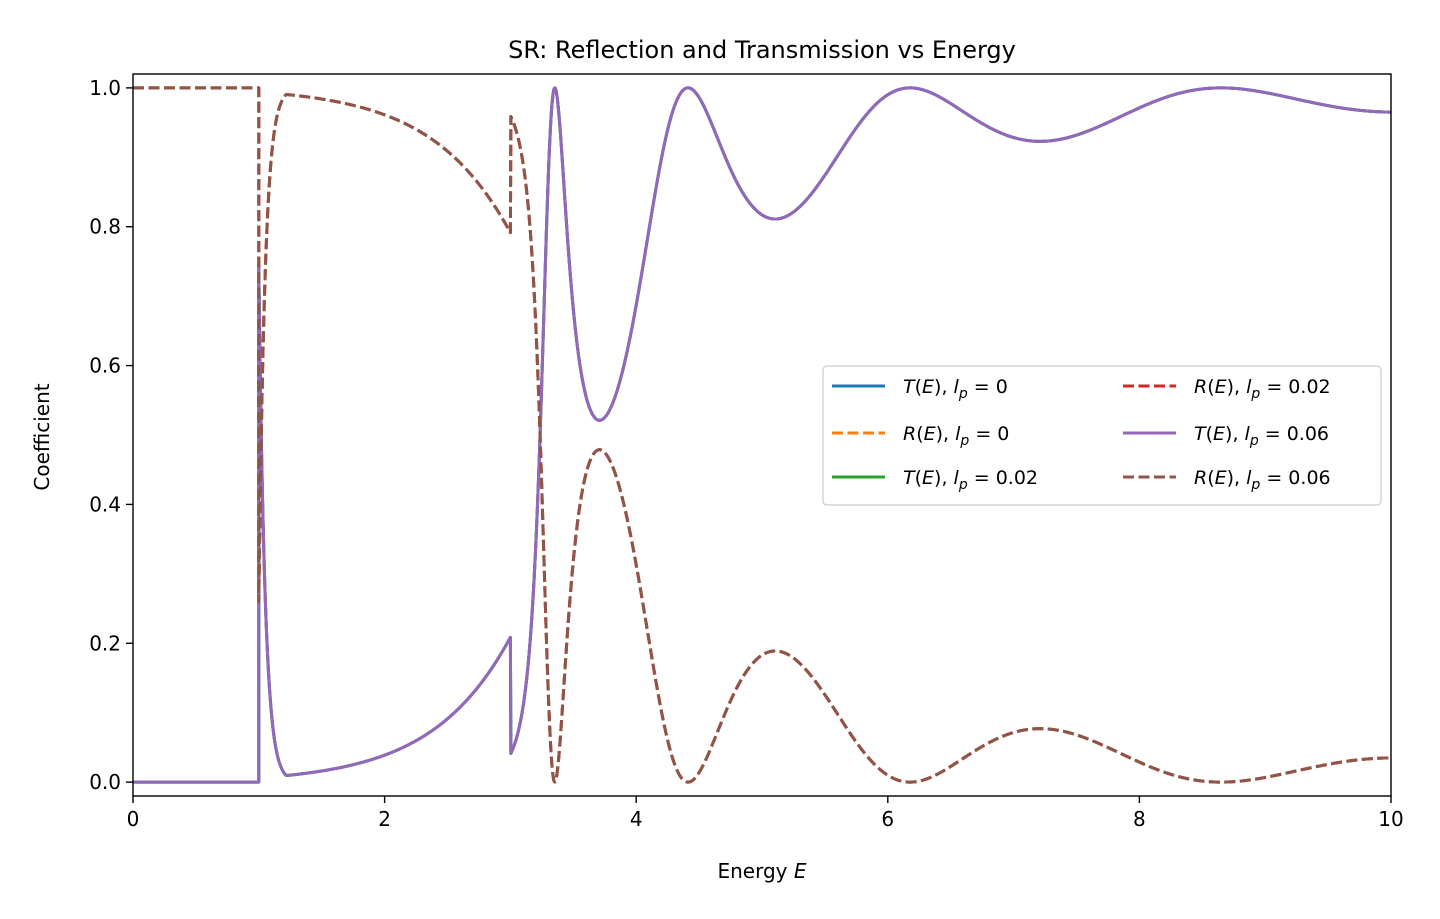 This screenshot has height=919, width=1440. Describe the element at coordinates (105, 504) in the screenshot. I see `y-tick-label: 0.4` at that location.